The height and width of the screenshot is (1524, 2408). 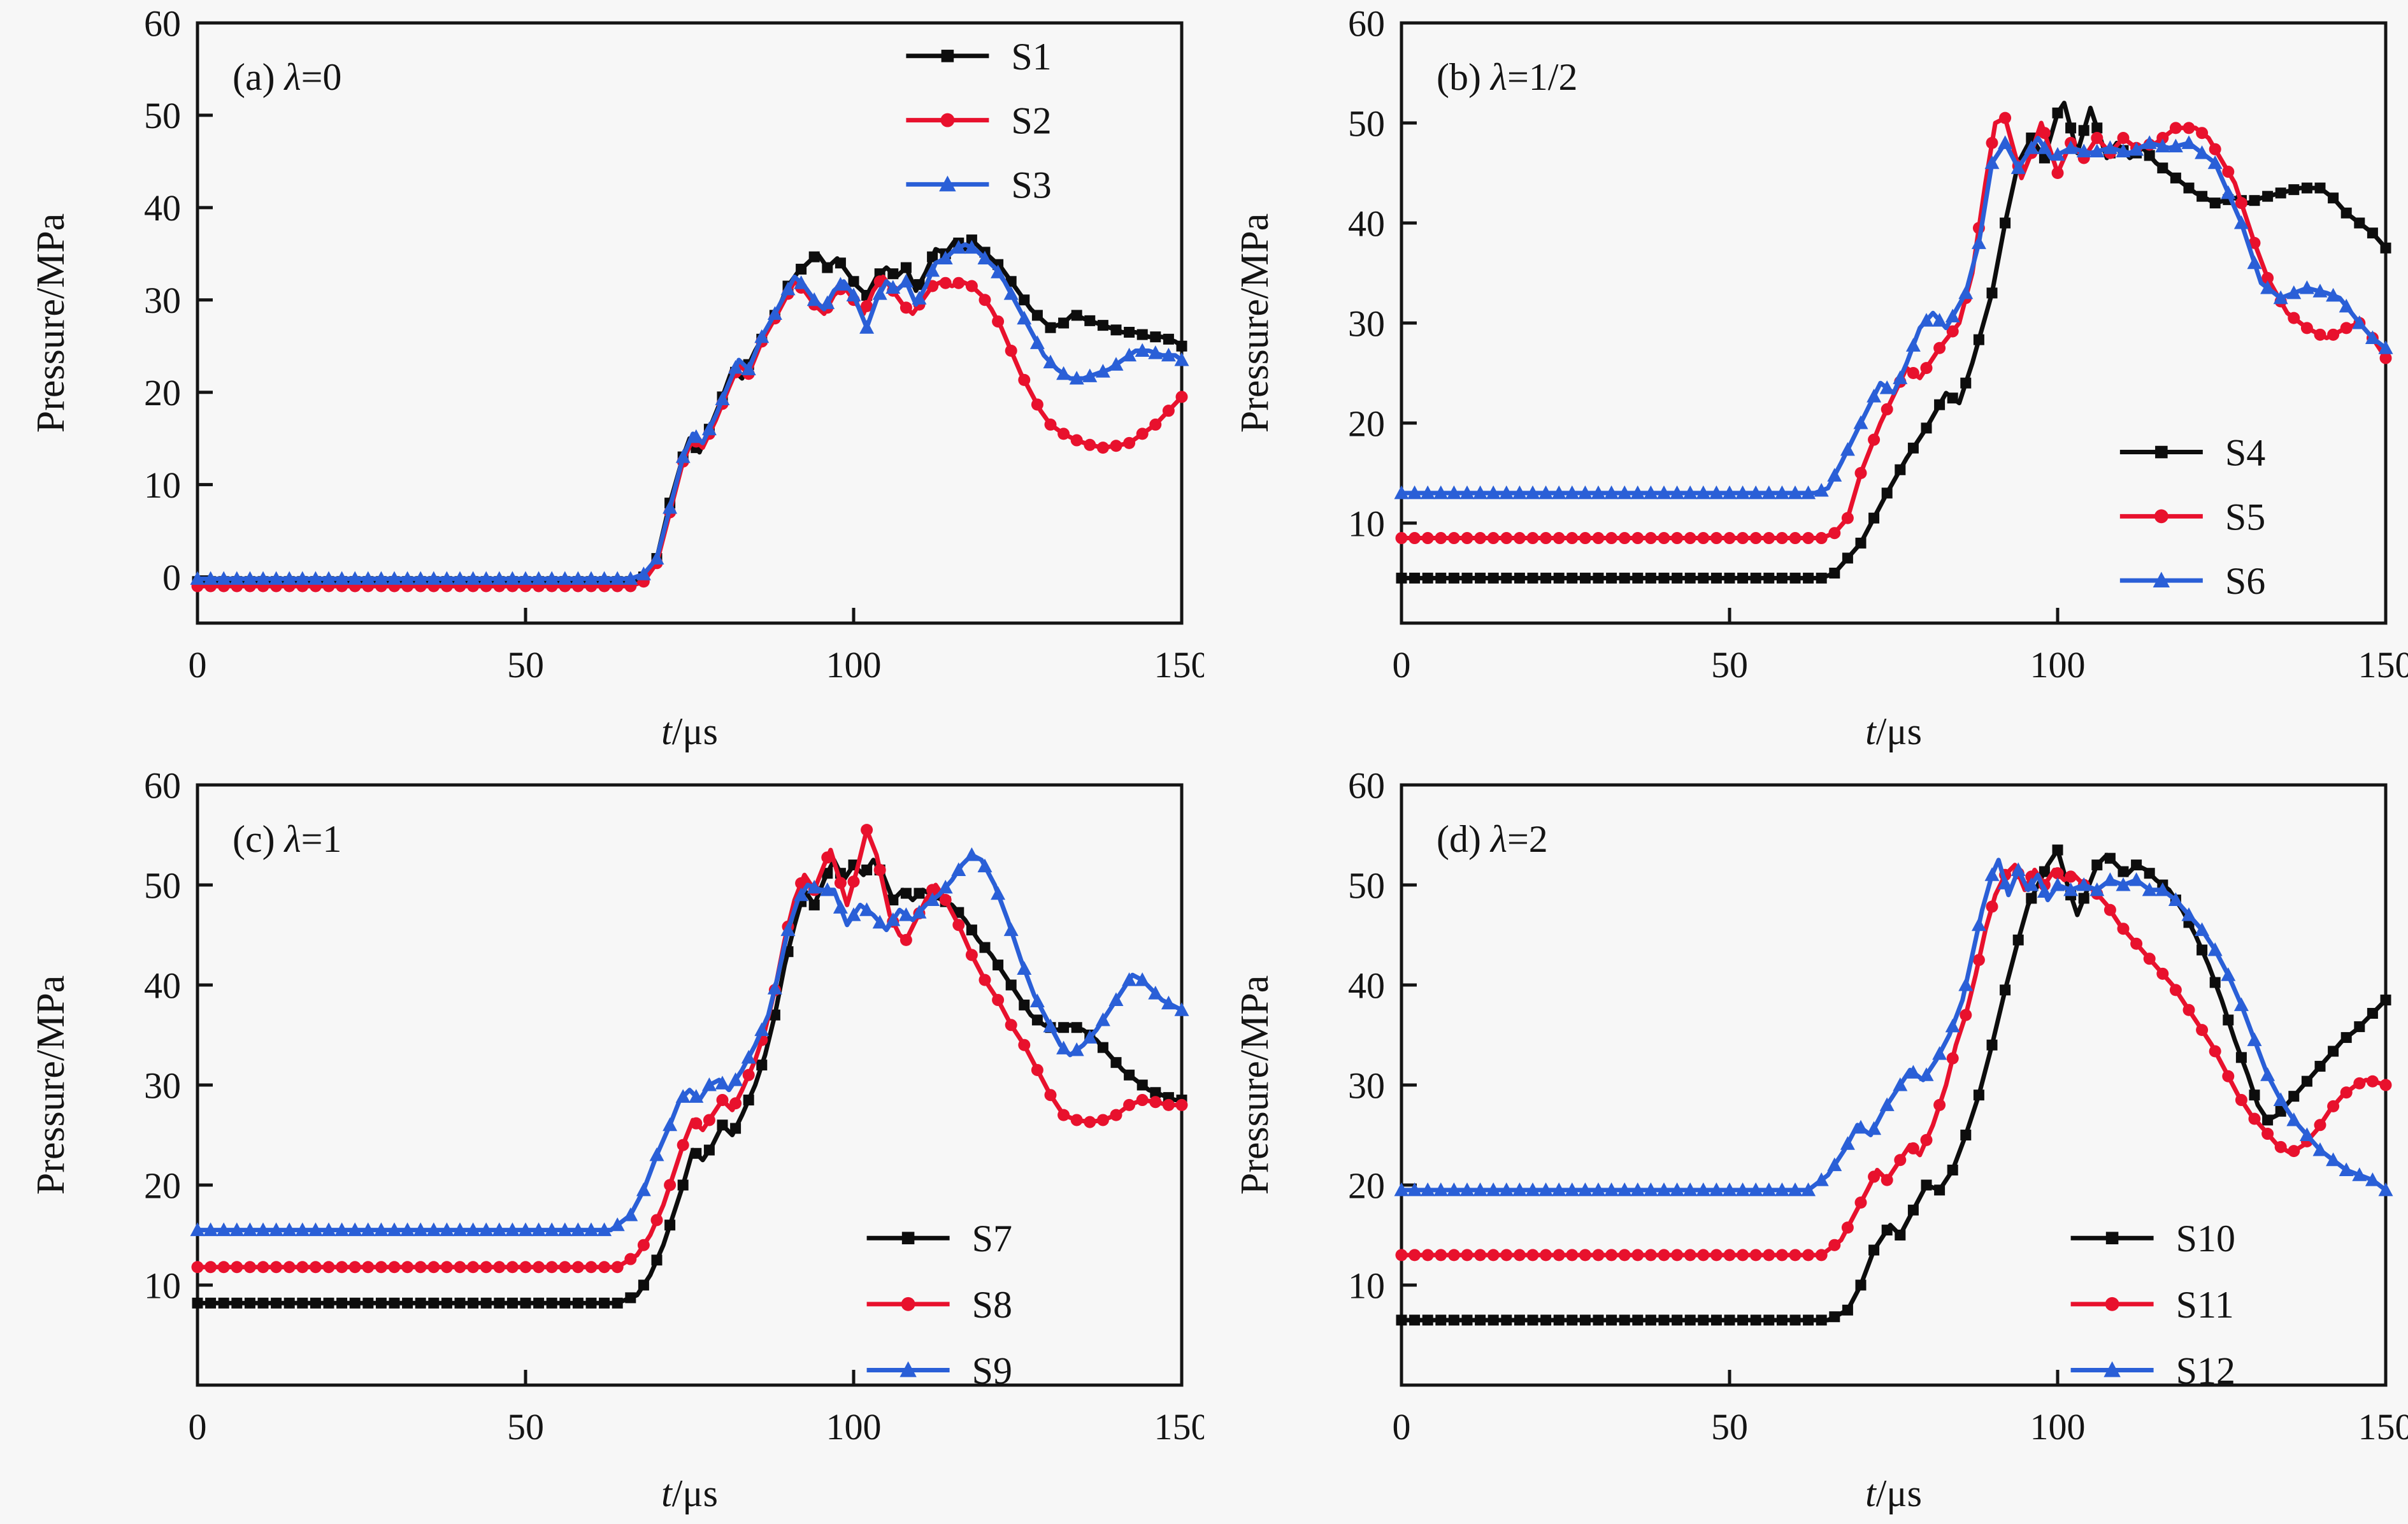 What do you see at coordinates (171, 577) in the screenshot?
I see `y-tick-label: 0` at bounding box center [171, 577].